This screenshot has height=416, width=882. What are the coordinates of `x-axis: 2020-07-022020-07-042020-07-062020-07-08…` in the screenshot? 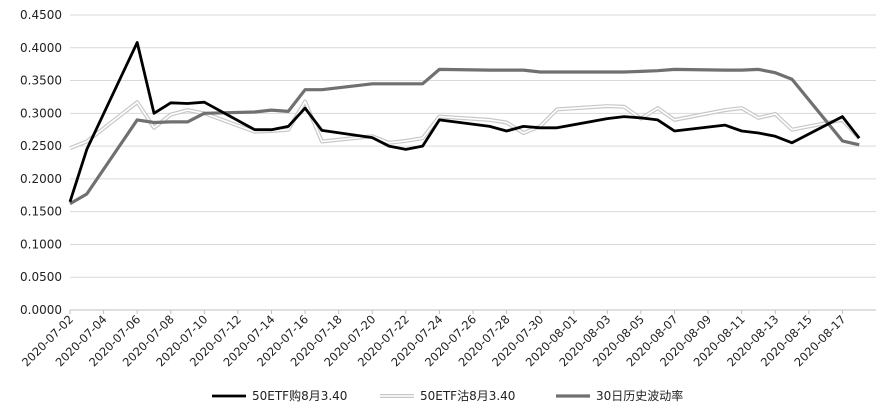 It's located at (447, 339).